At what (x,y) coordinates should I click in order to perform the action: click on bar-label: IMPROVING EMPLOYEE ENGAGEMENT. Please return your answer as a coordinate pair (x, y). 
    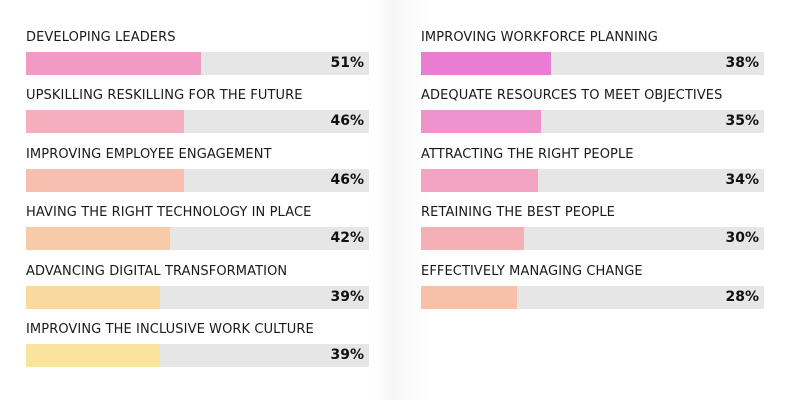
    Looking at the image, I should click on (149, 154).